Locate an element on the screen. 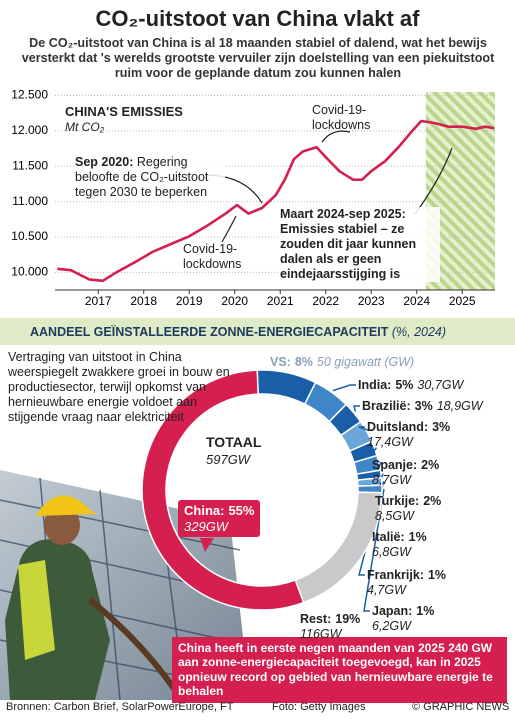 The width and height of the screenshot is (515, 720). gw-label: 6,2GW is located at coordinates (391, 626).